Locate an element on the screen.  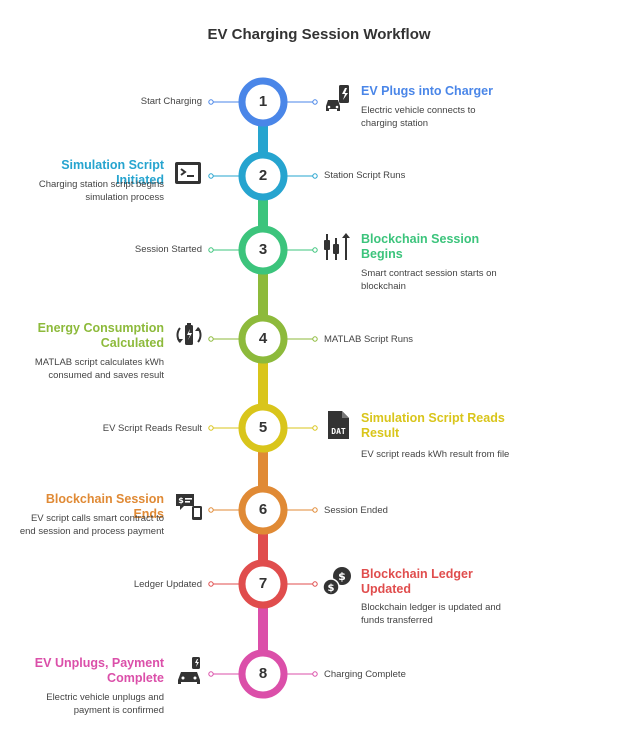
step-8-short-label: Charging Complete is located at coordinates (365, 674).